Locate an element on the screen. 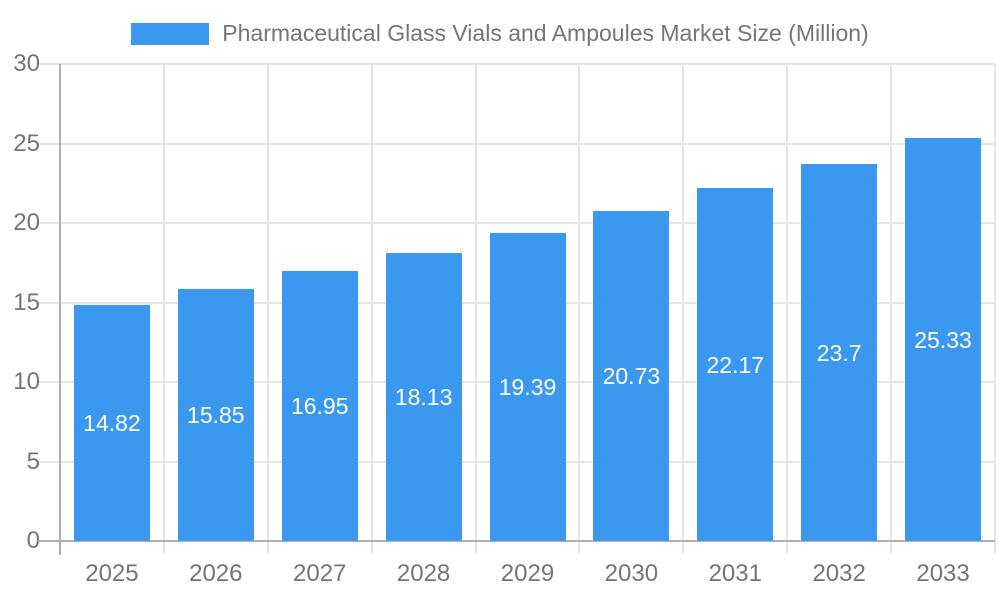 The height and width of the screenshot is (600, 1000). x-axis-tick-label: 2032 is located at coordinates (839, 573).